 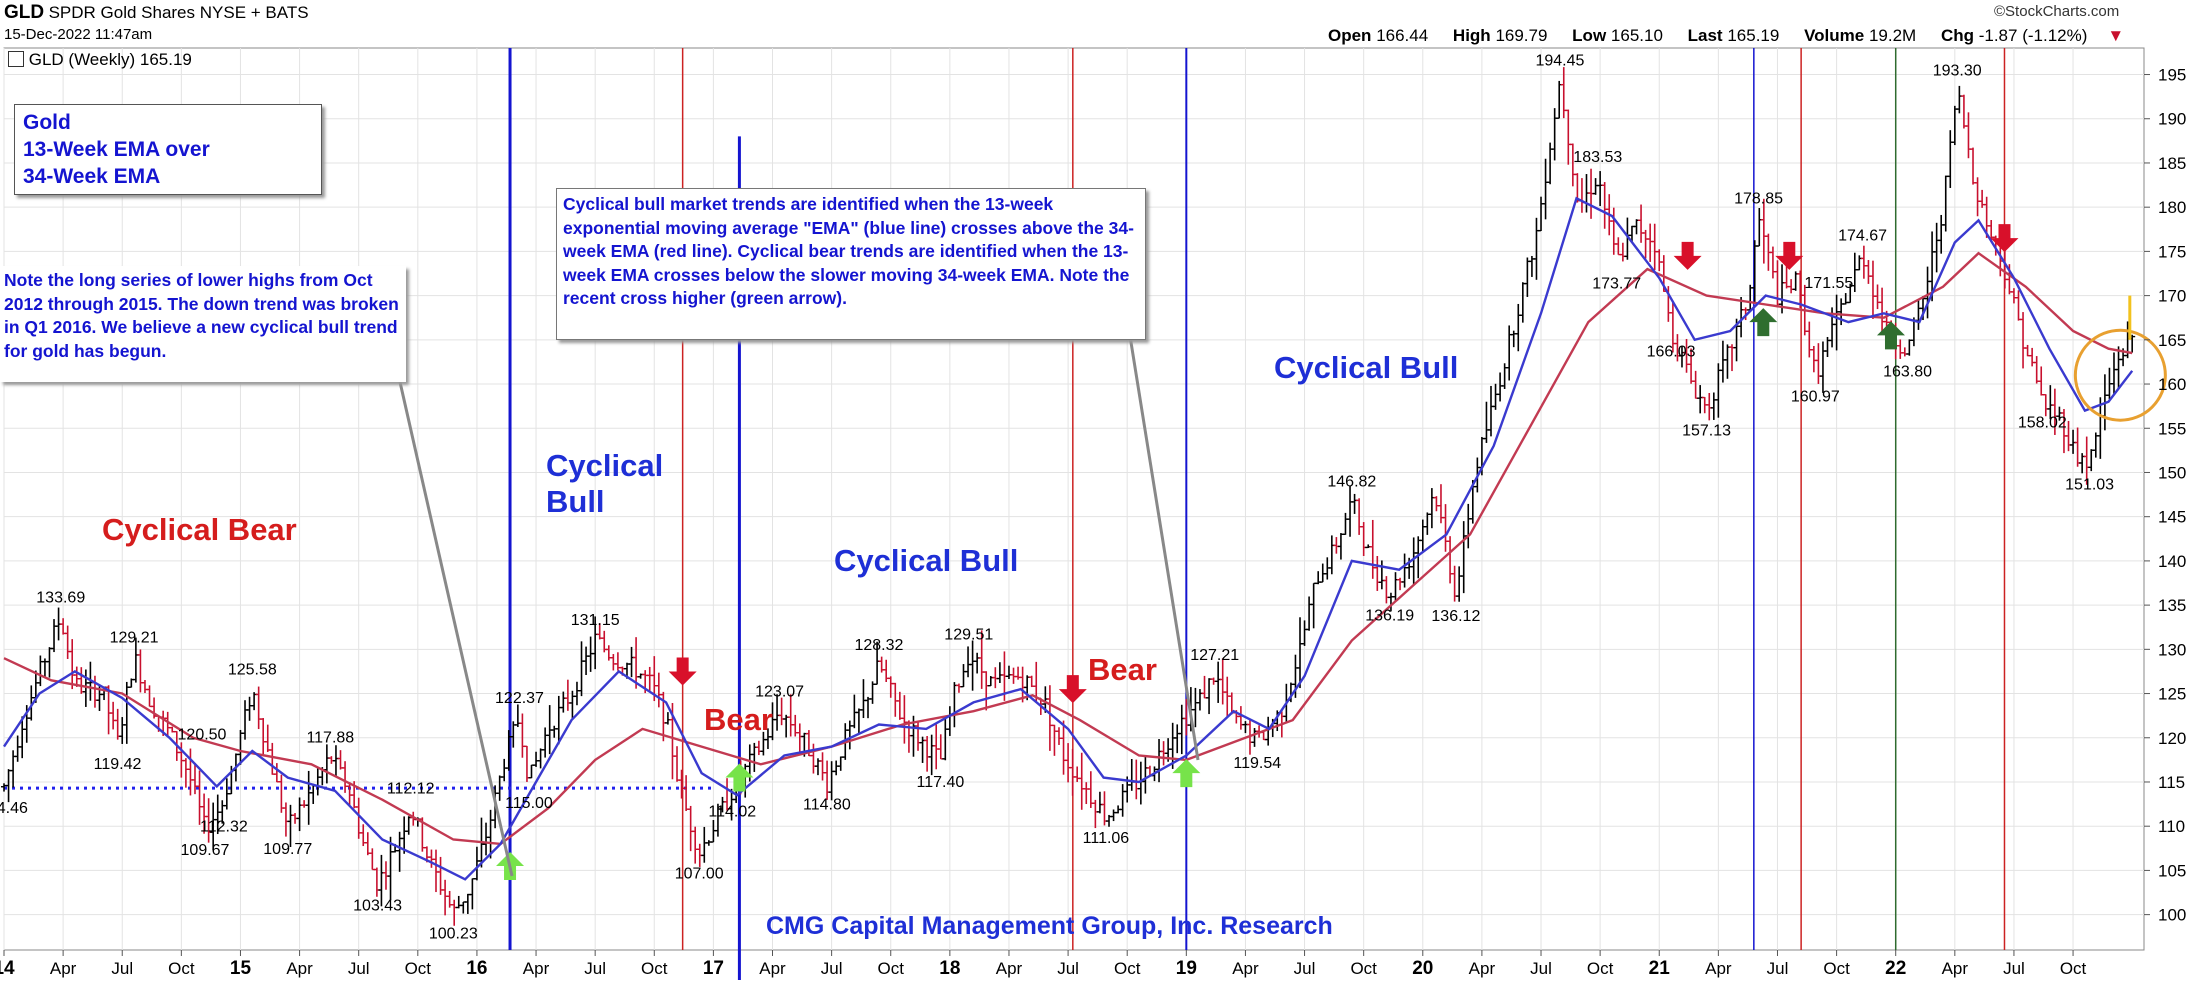 What do you see at coordinates (1122, 669) in the screenshot?
I see `label-bear-2: Bear` at bounding box center [1122, 669].